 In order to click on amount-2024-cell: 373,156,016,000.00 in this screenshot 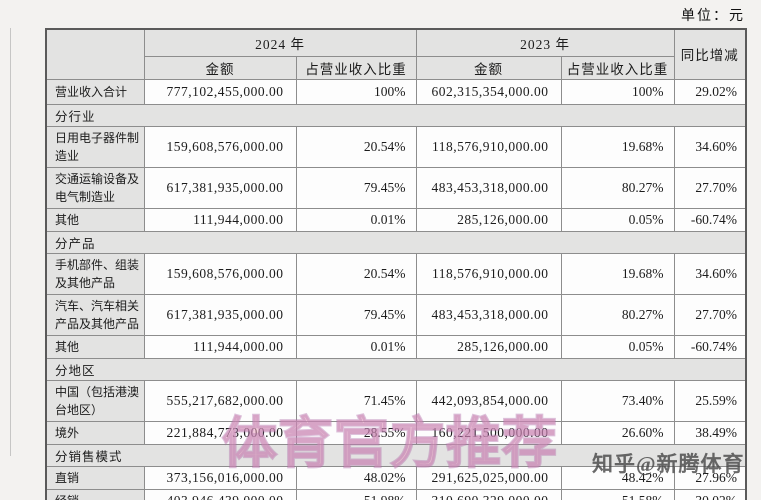, I will do `click(220, 477)`.